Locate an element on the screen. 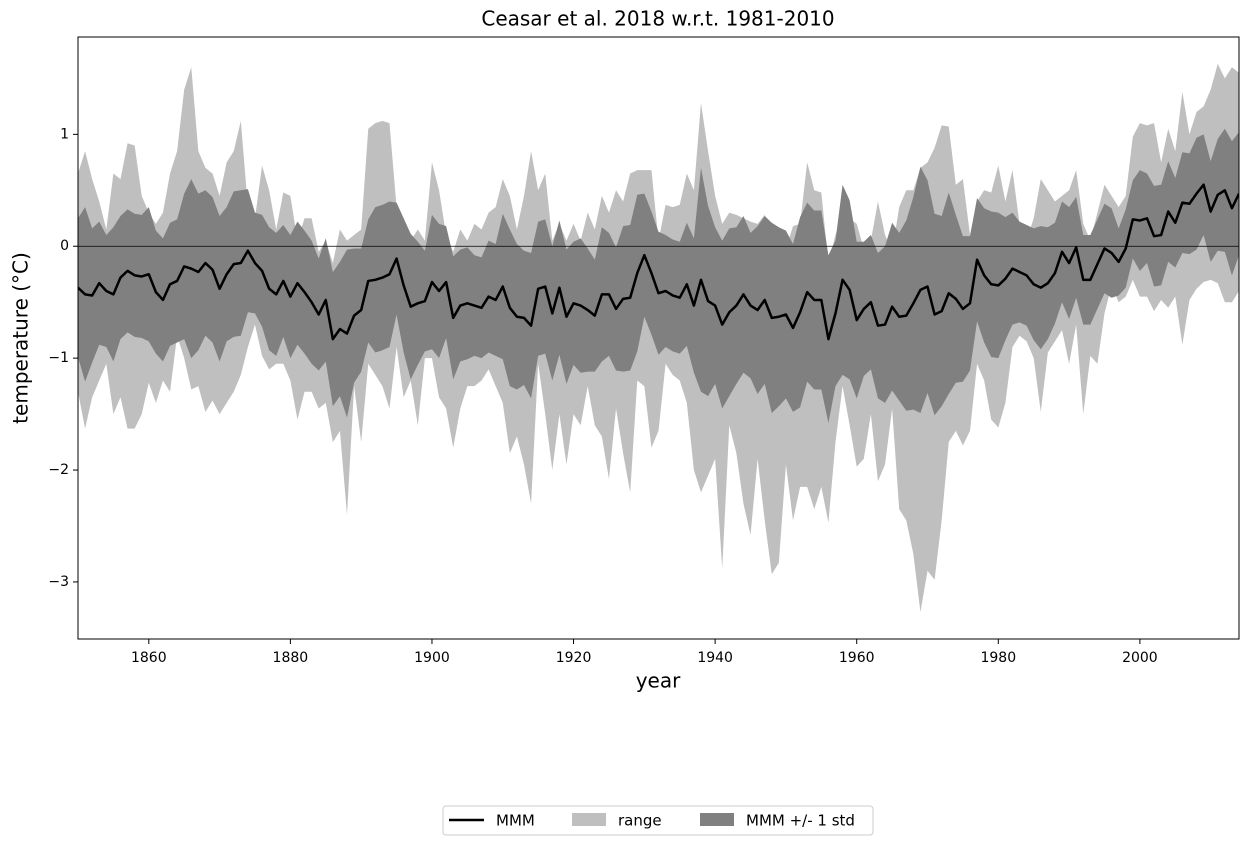 This screenshot has height=845, width=1249. x-axis-label: year is located at coordinates (658, 681).